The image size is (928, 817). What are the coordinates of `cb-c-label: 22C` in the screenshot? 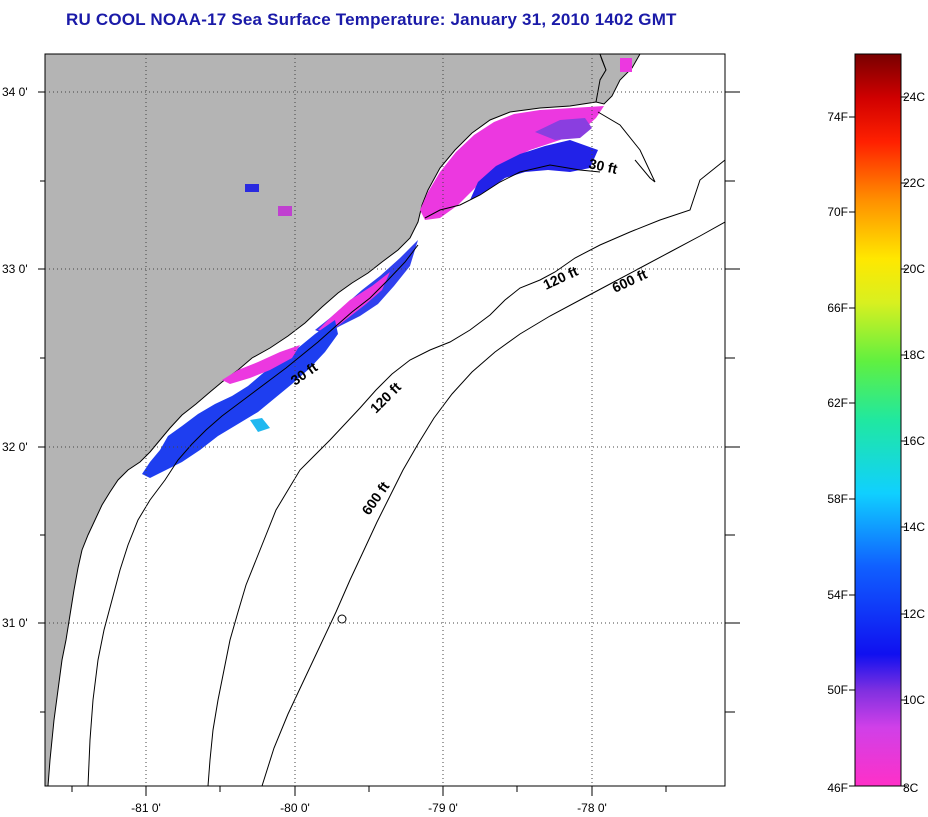 It's located at (914, 183).